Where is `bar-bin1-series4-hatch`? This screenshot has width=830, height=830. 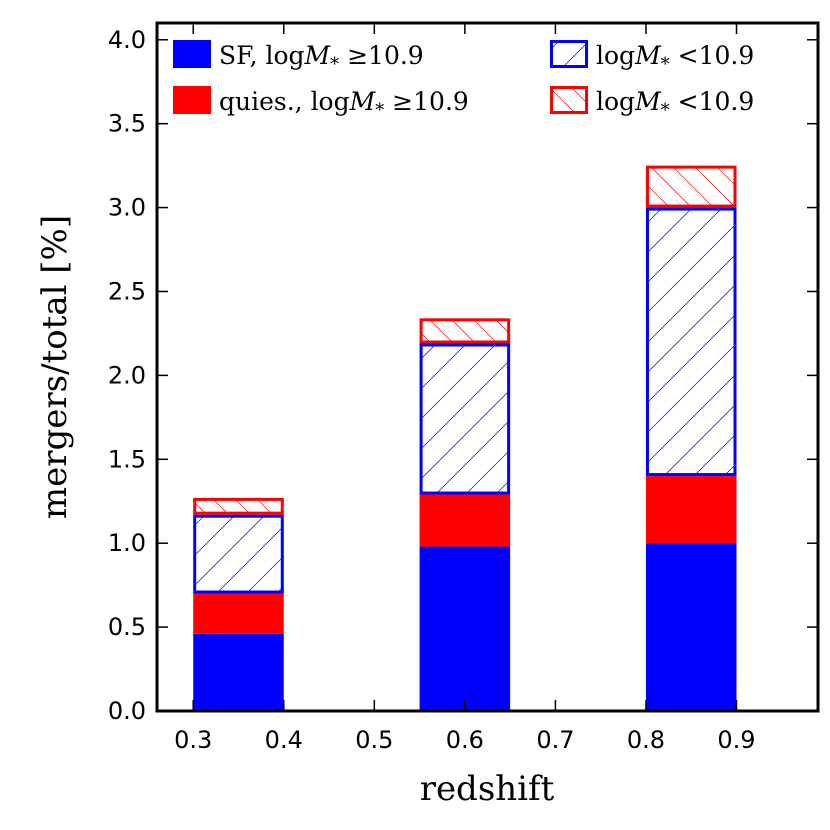 bar-bin1-series4-hatch is located at coordinates (238, 506).